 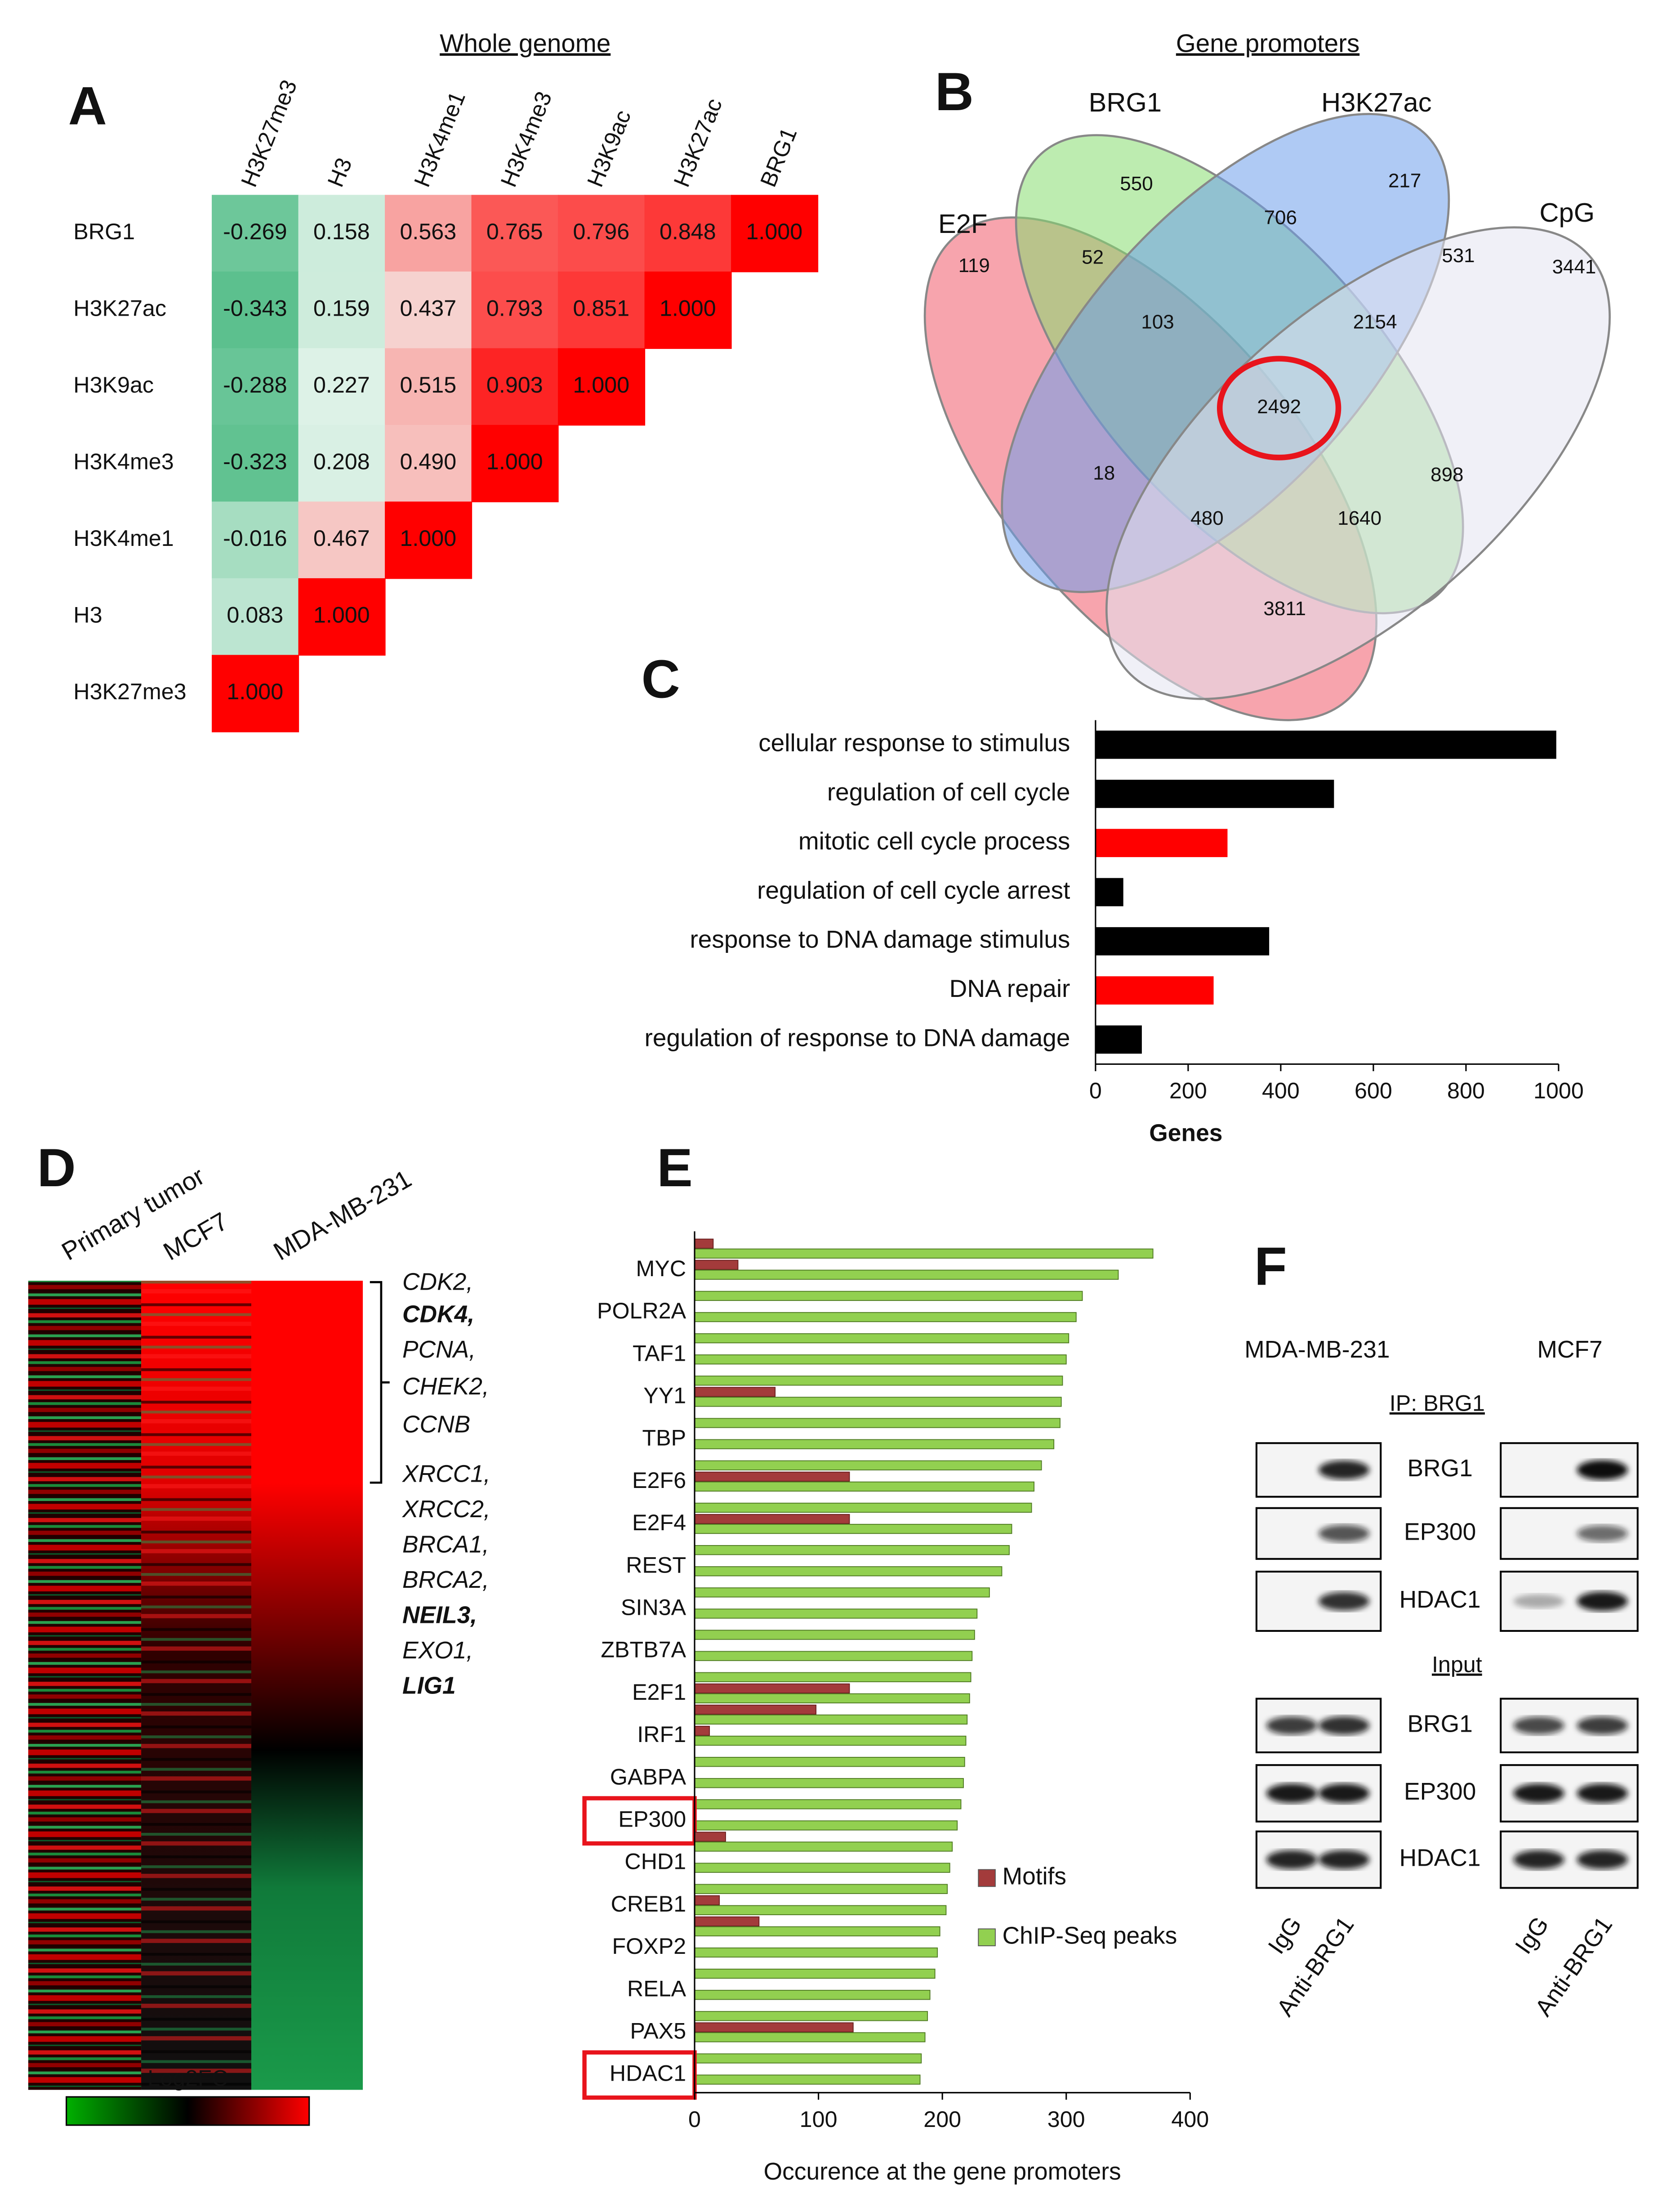 I want to click on region-count: 119, so click(x=974, y=266).